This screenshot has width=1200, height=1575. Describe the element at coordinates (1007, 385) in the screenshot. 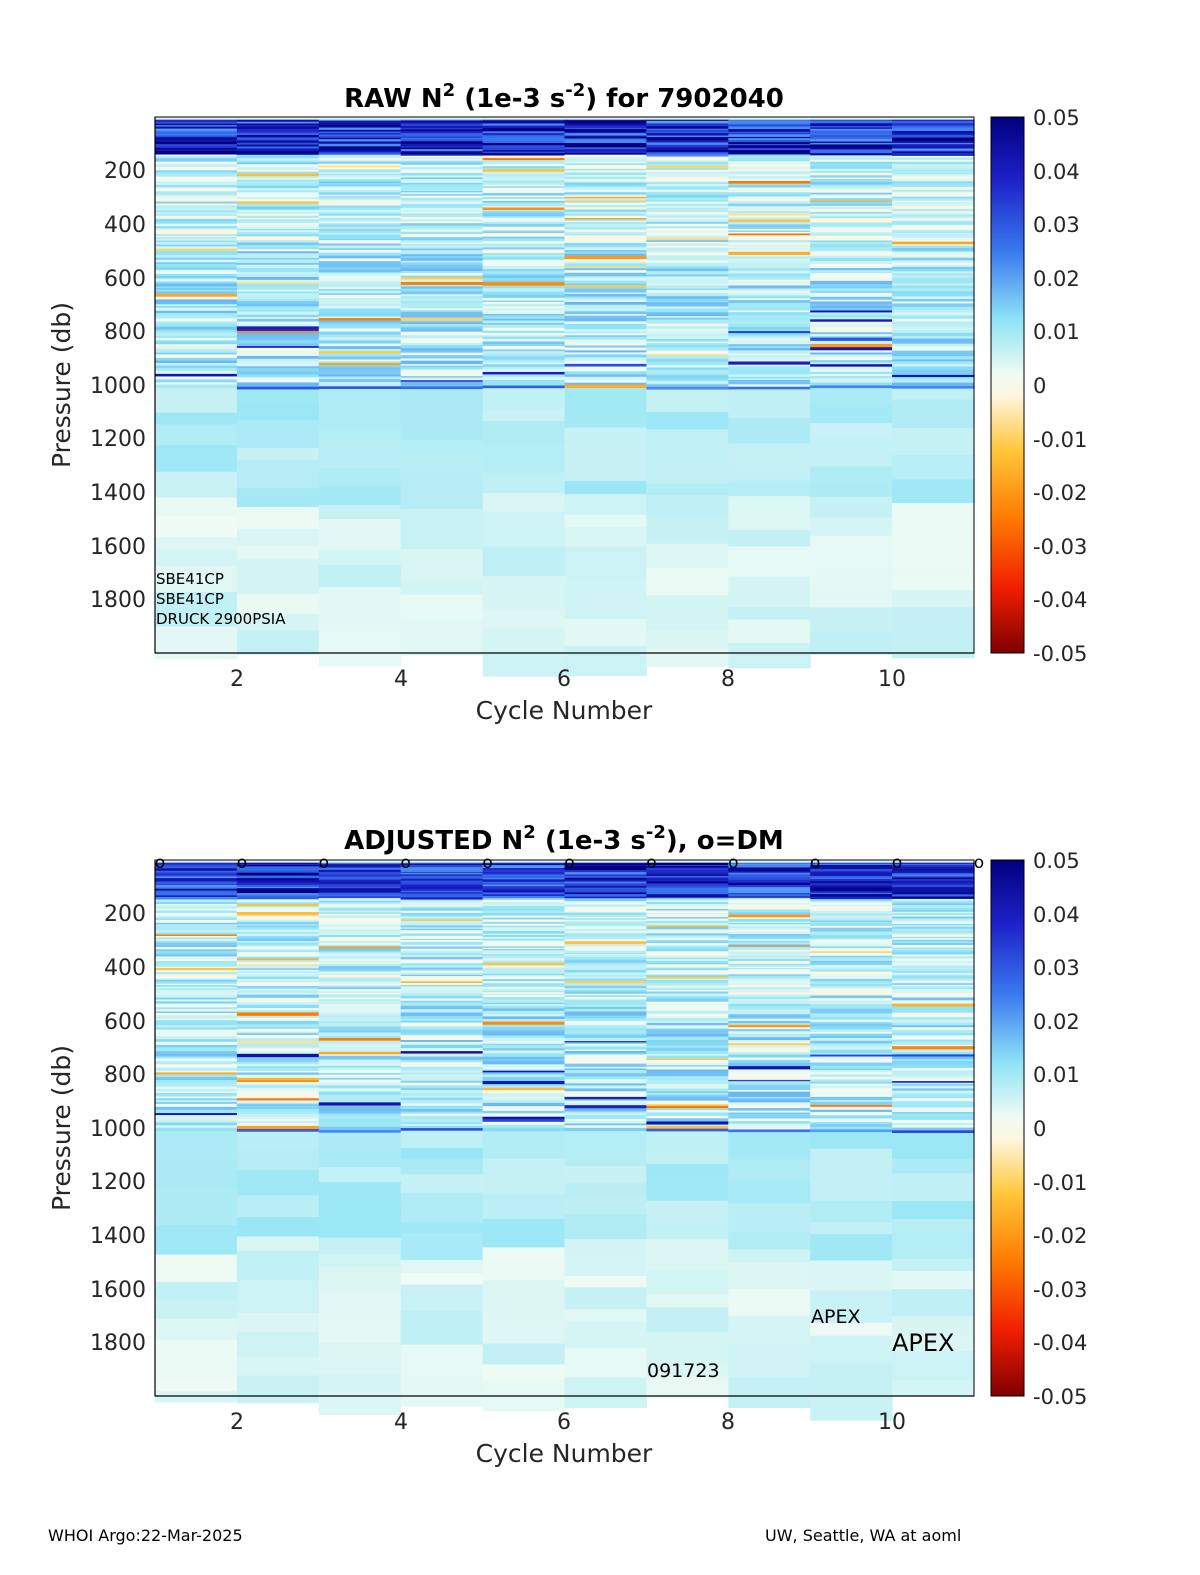

I see `colorbar-gradient` at that location.